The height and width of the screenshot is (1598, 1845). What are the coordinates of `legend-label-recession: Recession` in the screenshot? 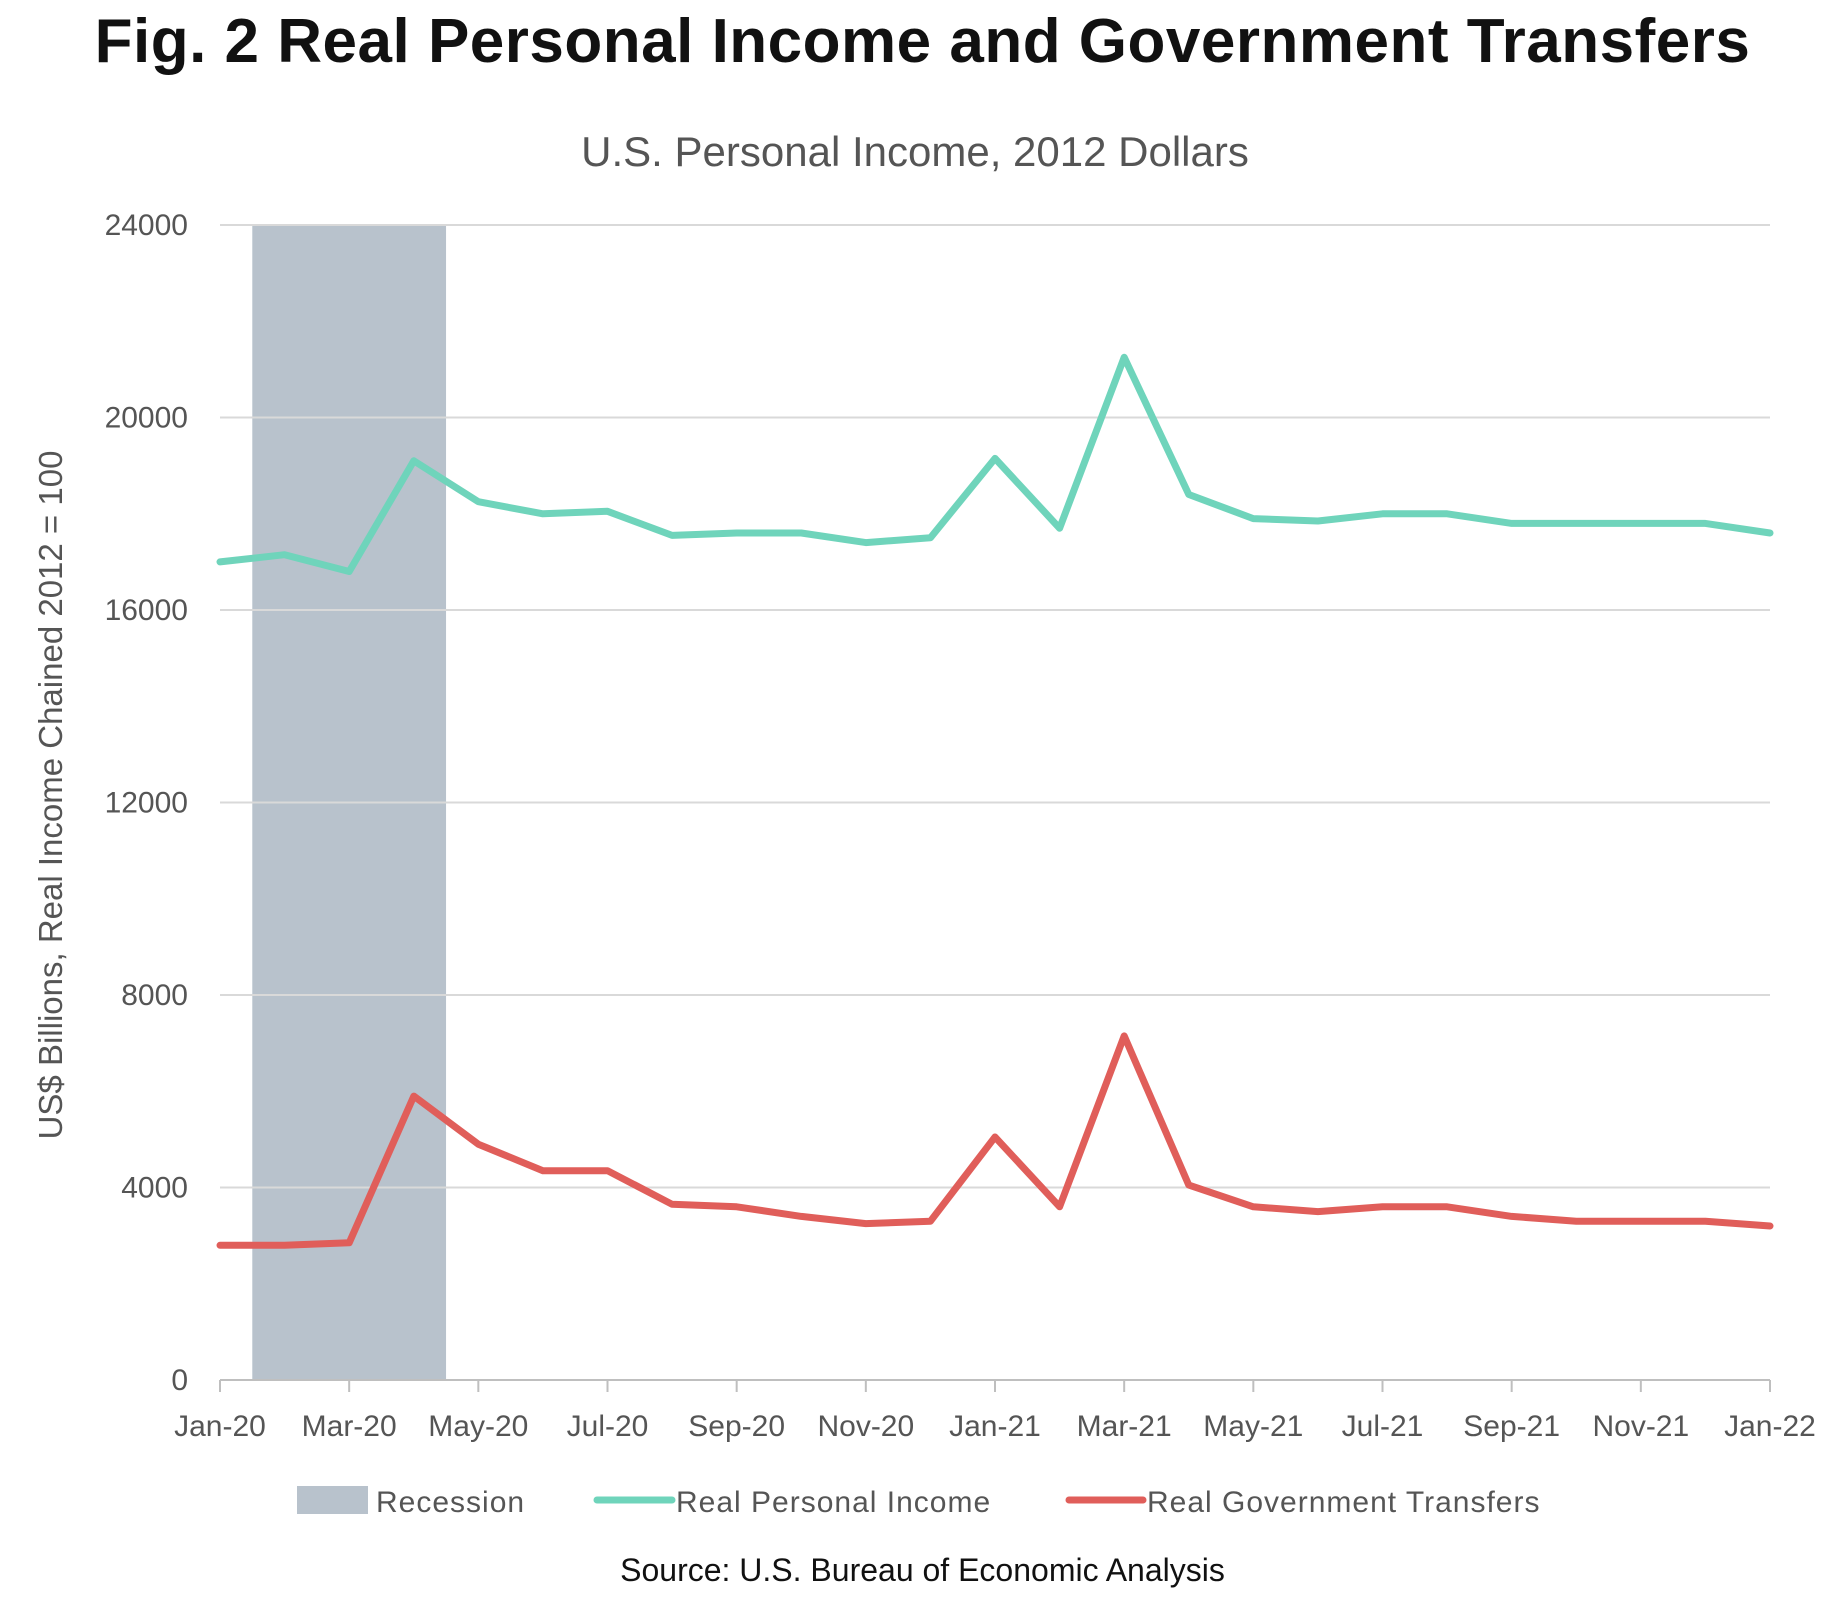 It's located at (450, 1502).